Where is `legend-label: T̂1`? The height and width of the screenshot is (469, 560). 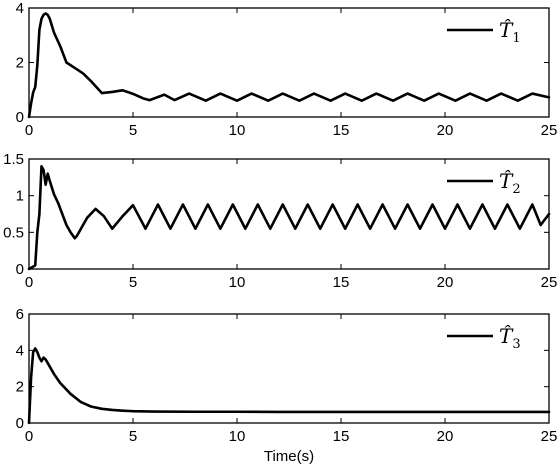
legend-label: T̂1 is located at coordinates (510, 32).